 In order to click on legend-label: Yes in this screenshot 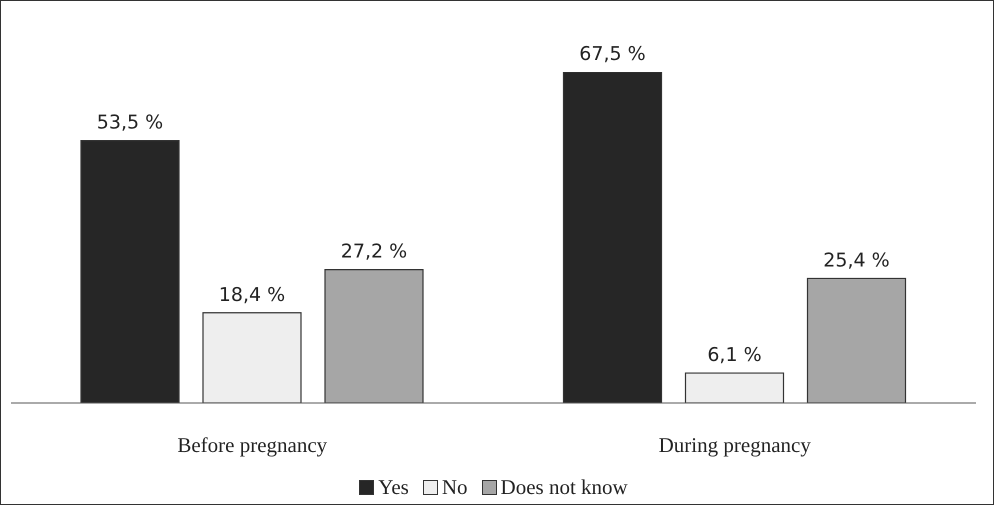, I will do `click(393, 487)`.